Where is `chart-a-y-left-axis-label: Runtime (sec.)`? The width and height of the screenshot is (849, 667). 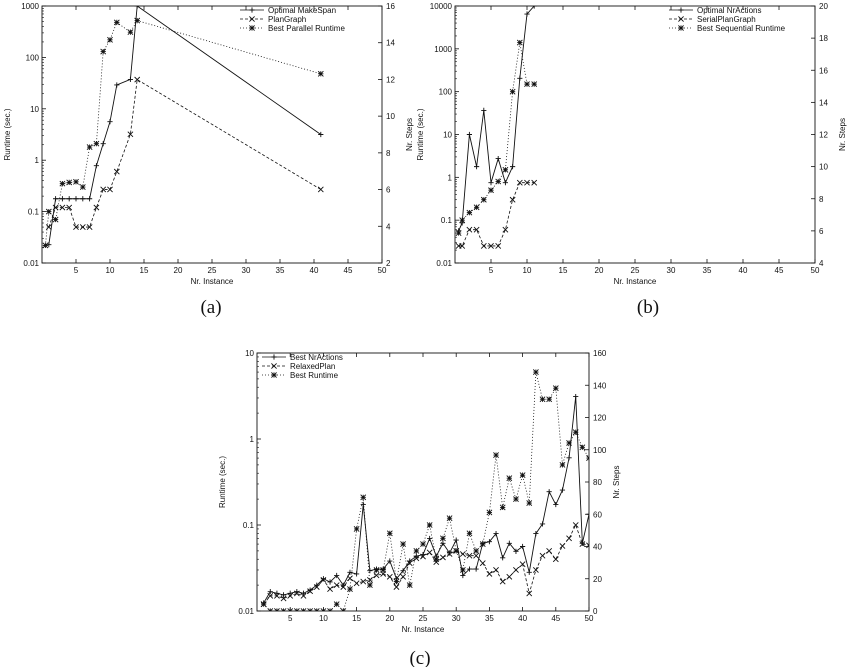
chart-a-y-left-axis-label: Runtime (sec.) is located at coordinates (7, 134).